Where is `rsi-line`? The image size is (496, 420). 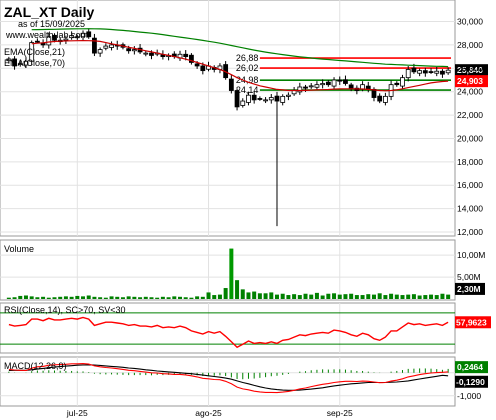 rsi-line is located at coordinates (228, 332).